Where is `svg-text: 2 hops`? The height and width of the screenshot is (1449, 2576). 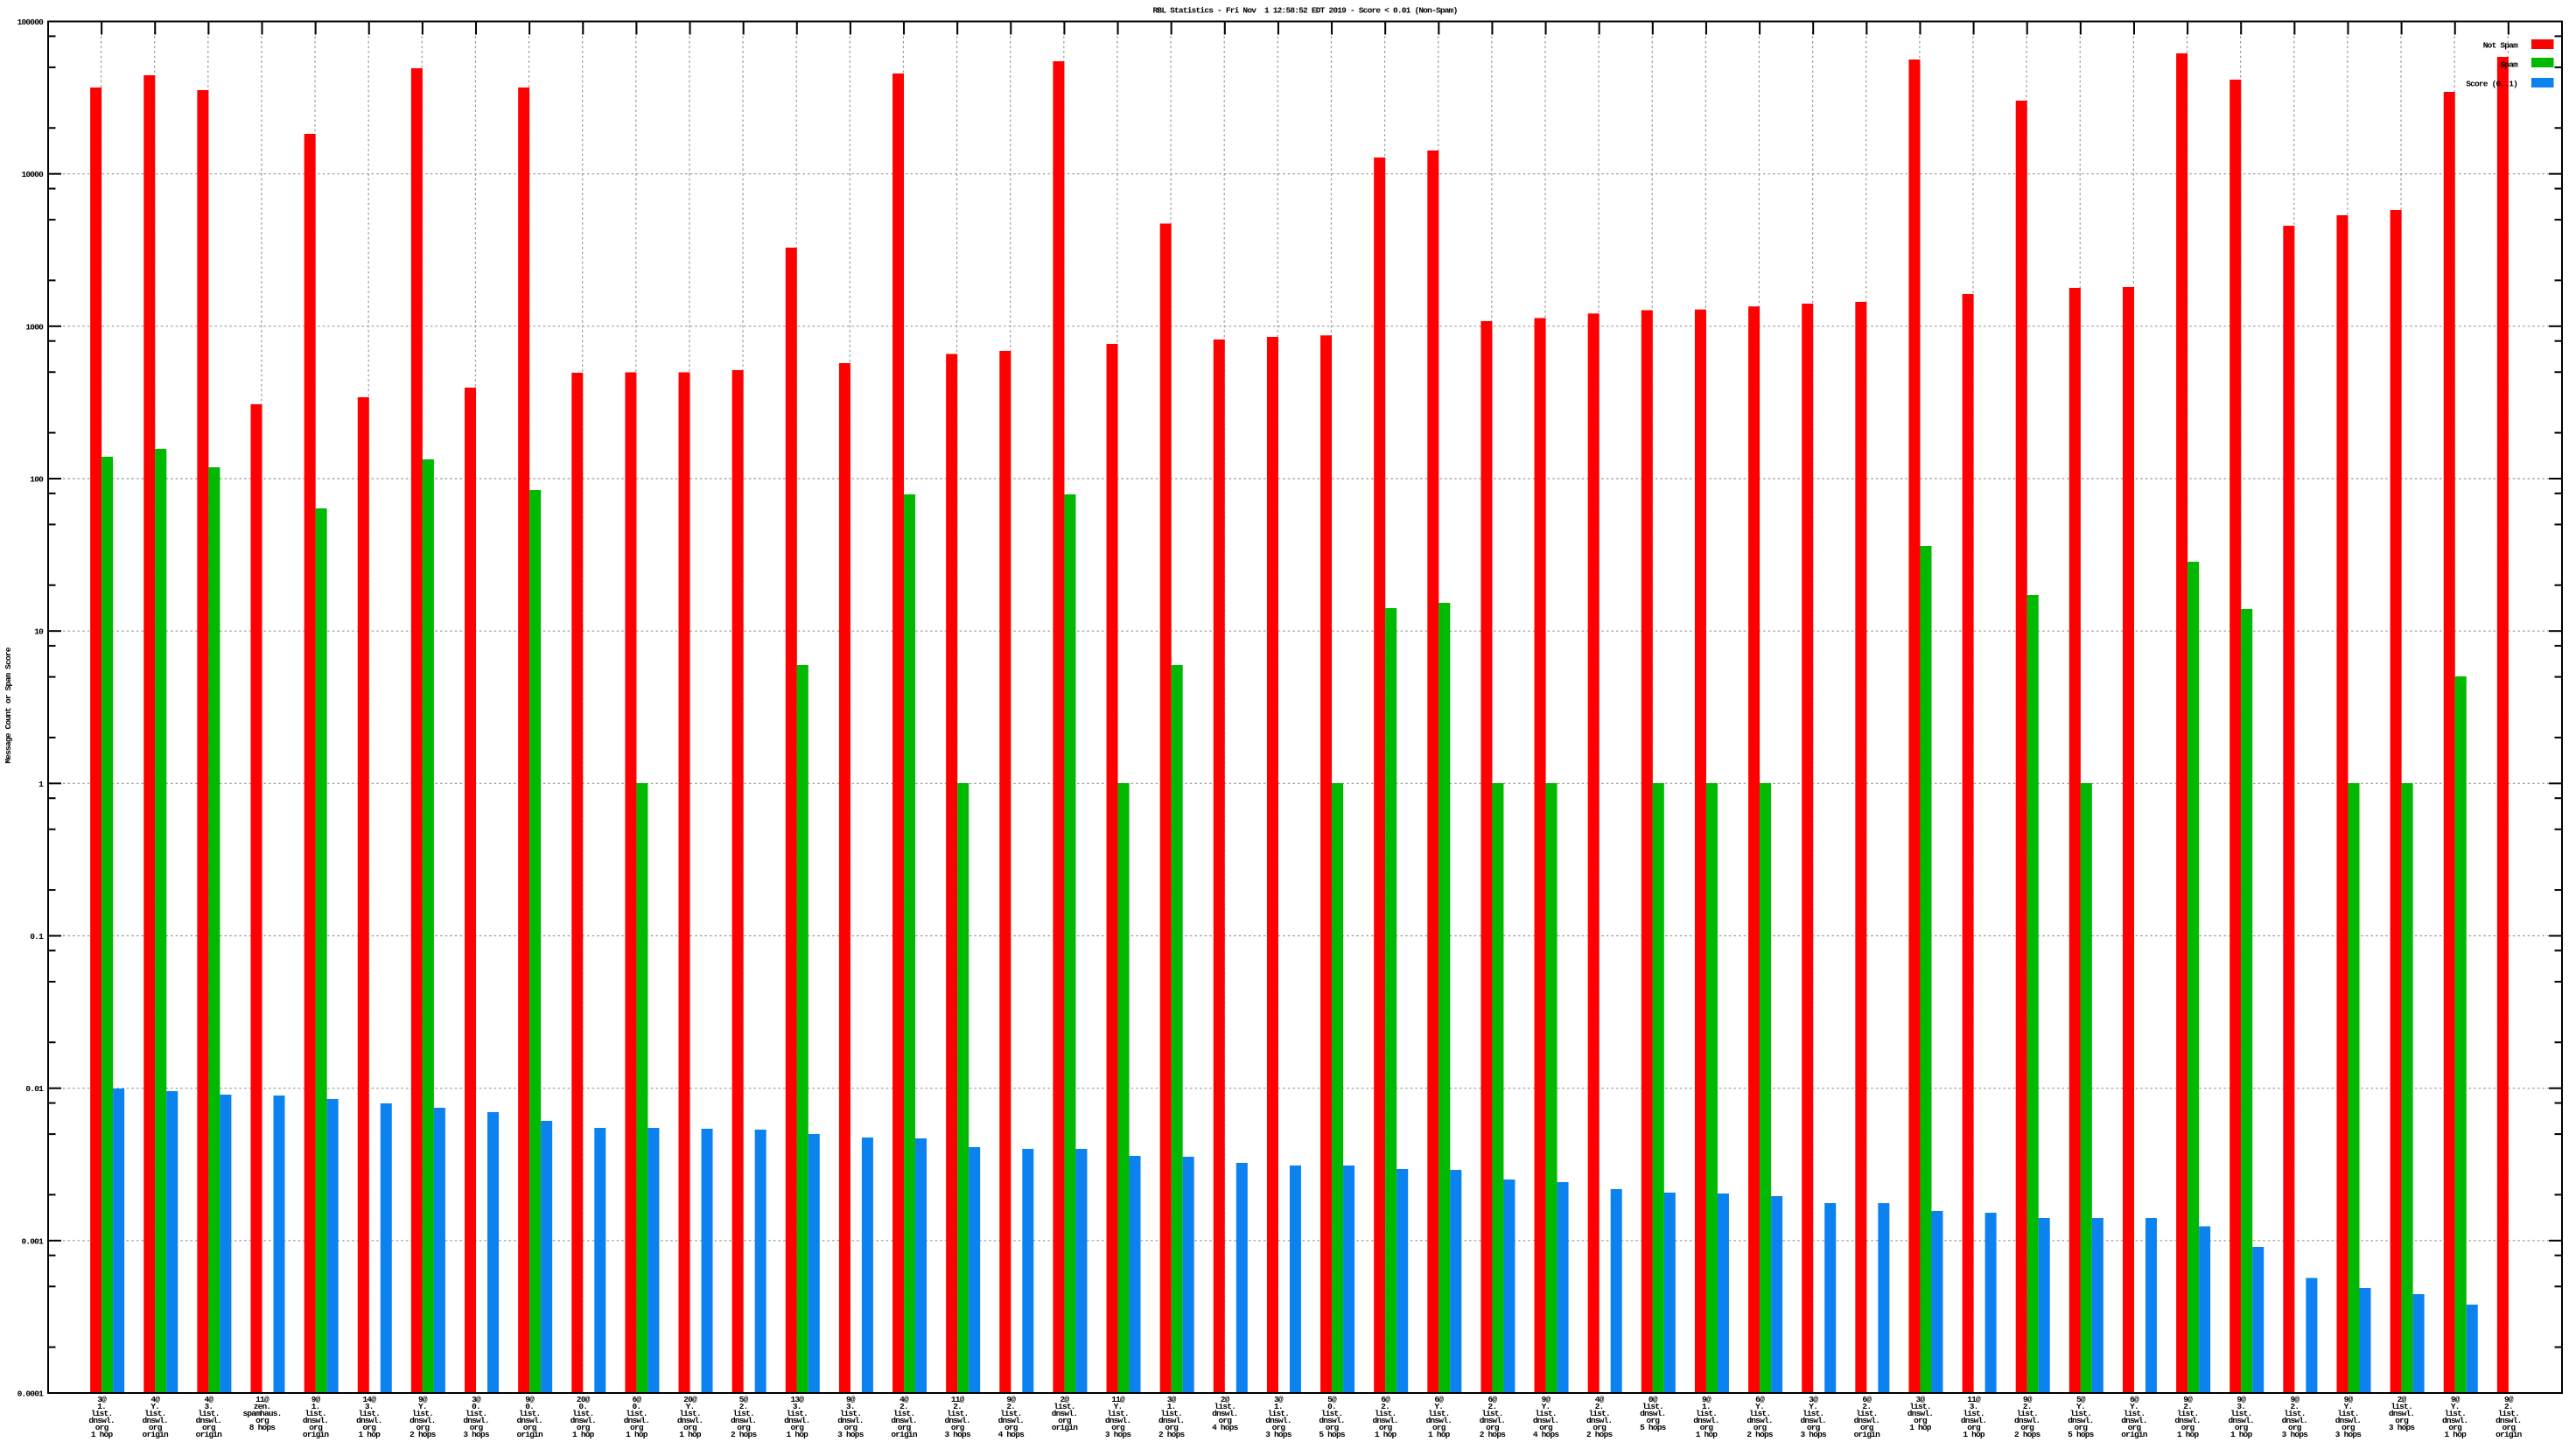
svg-text: 2 hops is located at coordinates (1600, 1434).